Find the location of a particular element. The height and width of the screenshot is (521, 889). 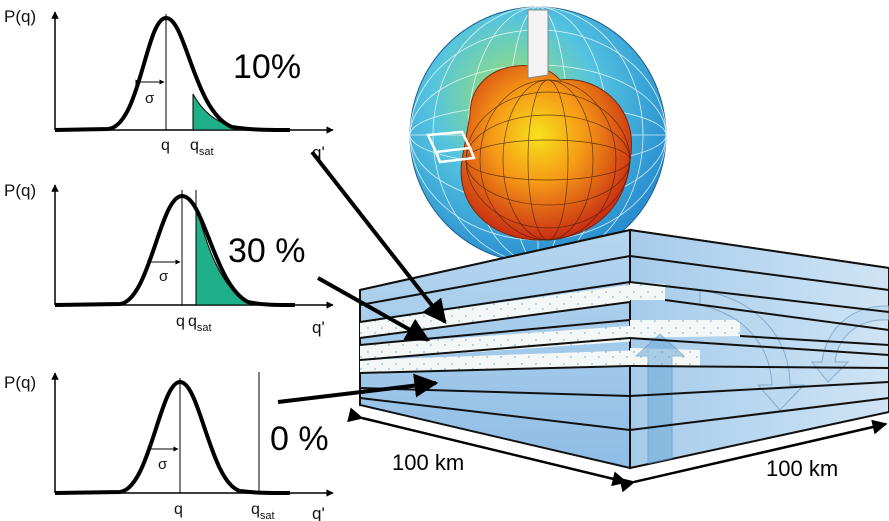

width-label-left: 100 km is located at coordinates (428, 462).